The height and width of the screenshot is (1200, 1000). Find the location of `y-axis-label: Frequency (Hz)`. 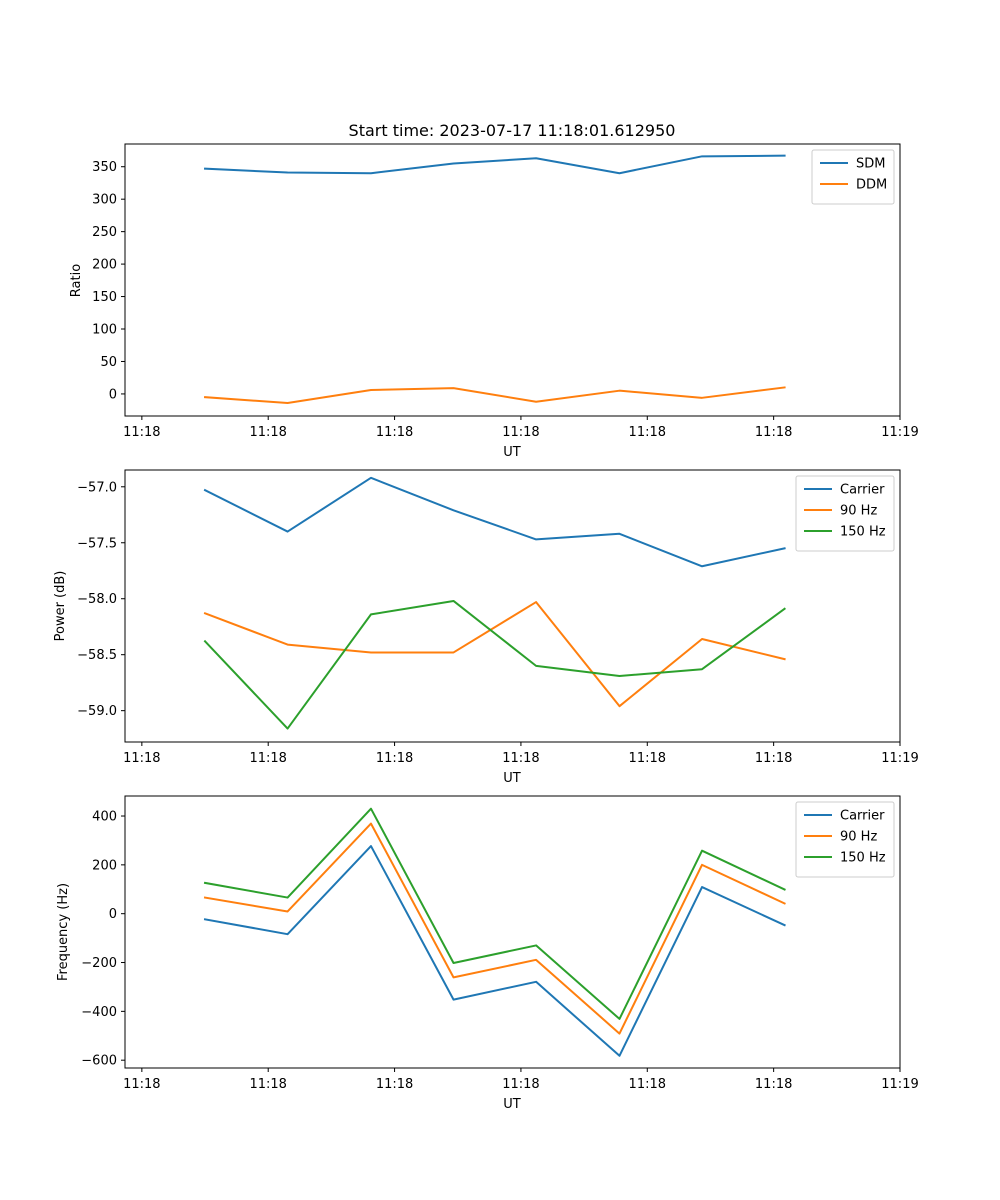

y-axis-label: Frequency (Hz) is located at coordinates (63, 932).